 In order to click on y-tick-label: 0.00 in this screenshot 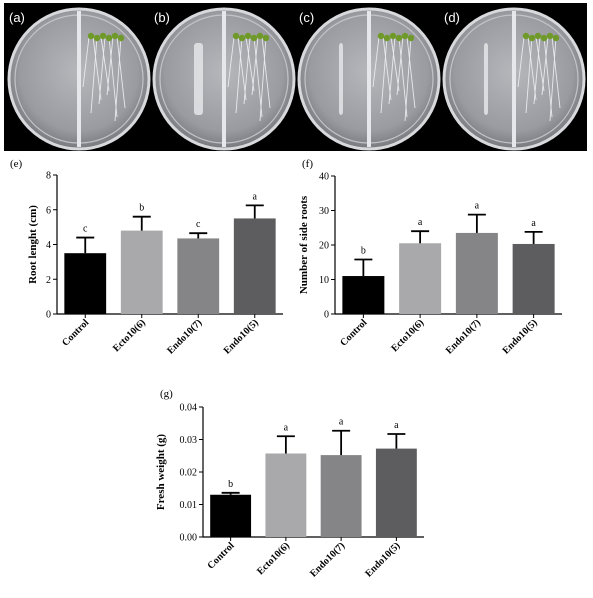, I will do `click(189, 538)`.